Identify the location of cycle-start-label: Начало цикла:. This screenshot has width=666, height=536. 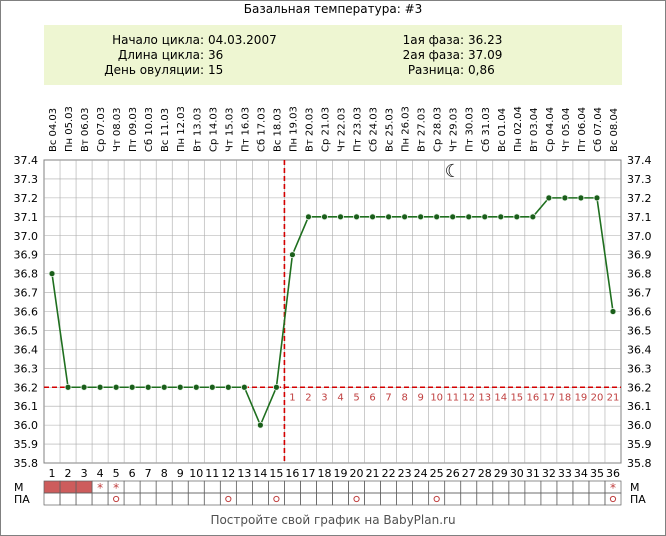
(158, 40).